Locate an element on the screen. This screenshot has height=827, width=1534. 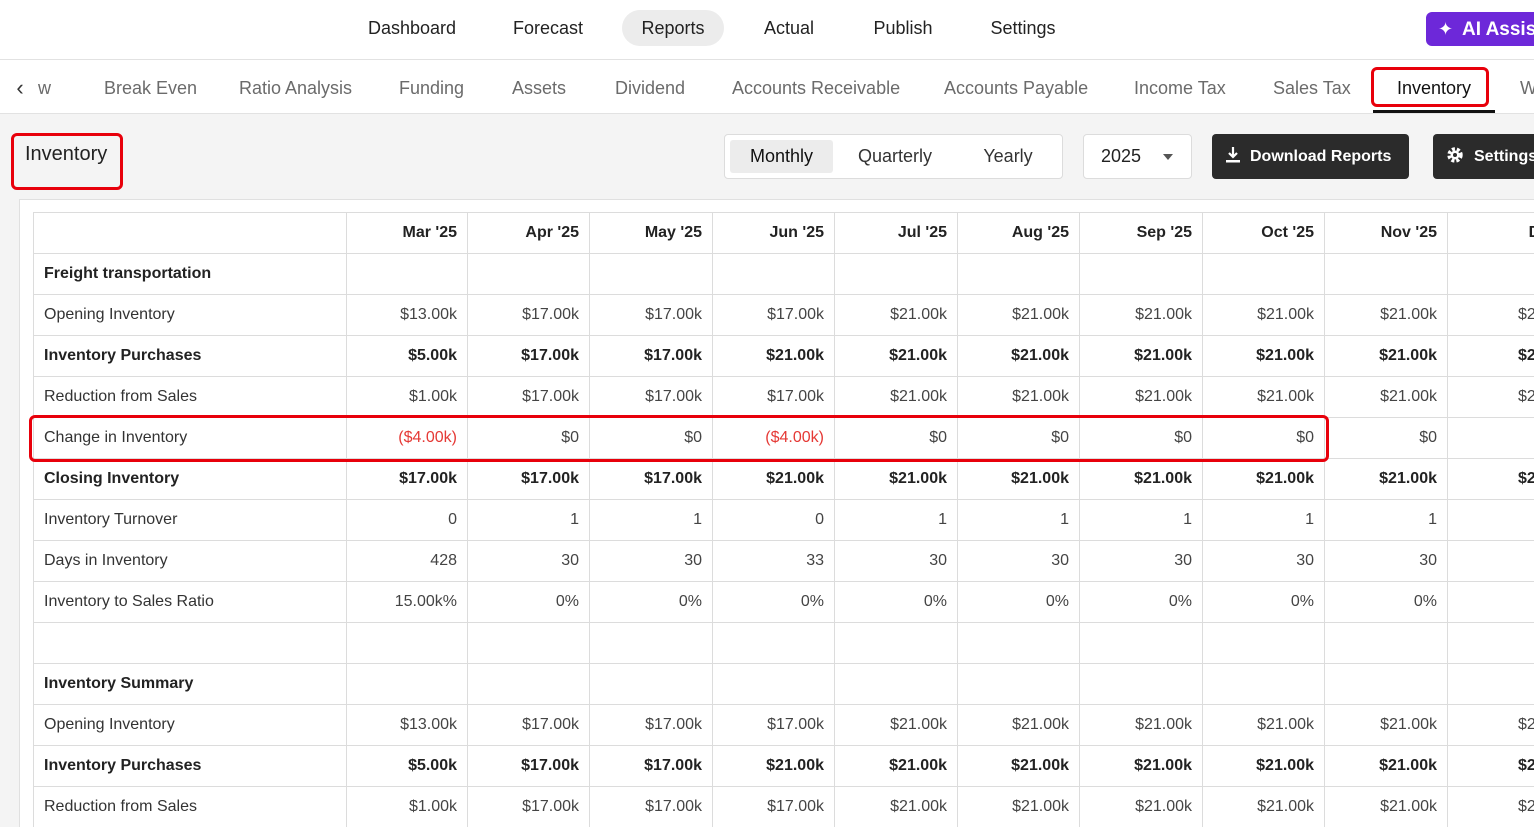
chevron-left-icon: ‹ is located at coordinates (20, 87).